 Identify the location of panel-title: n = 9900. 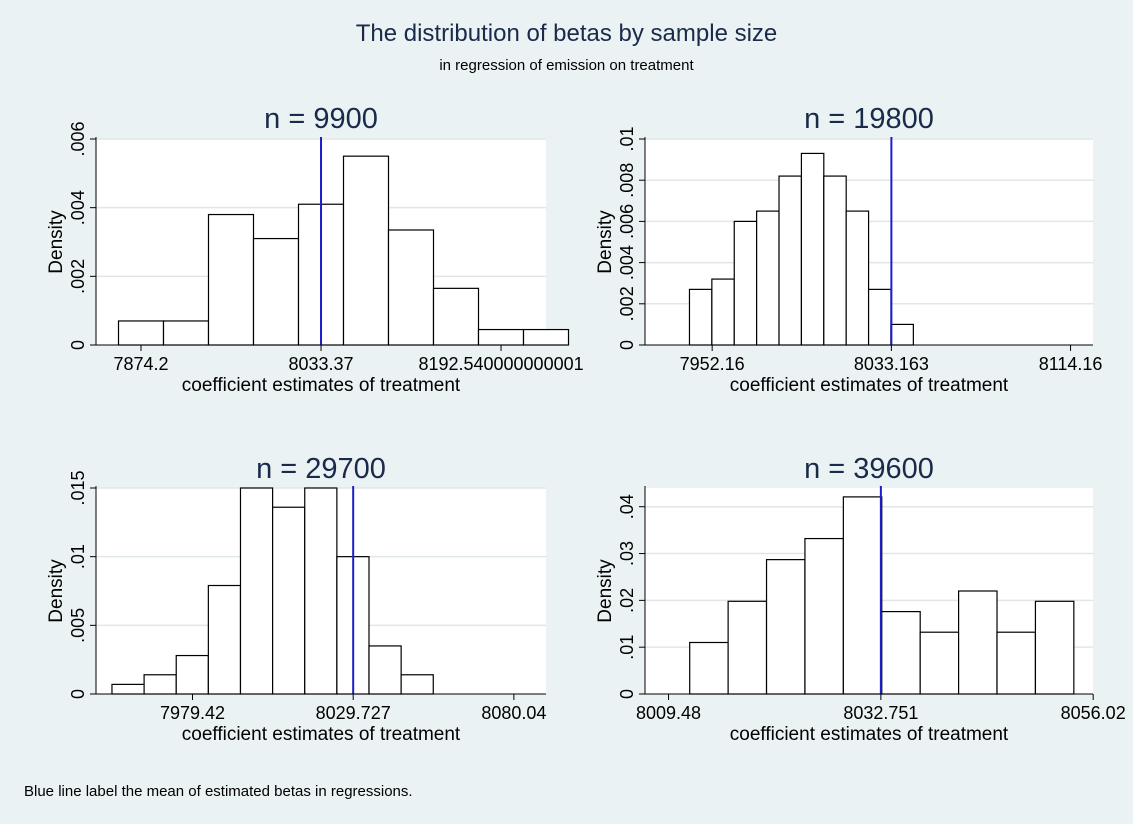
(321, 119).